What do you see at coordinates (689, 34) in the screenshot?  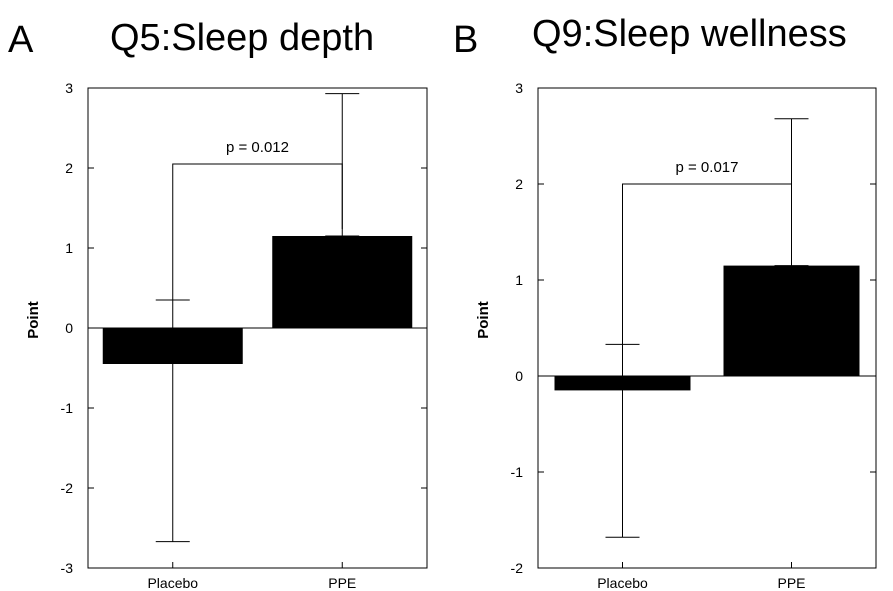 I see `chart-title-b: Q9:Sleep wellness` at bounding box center [689, 34].